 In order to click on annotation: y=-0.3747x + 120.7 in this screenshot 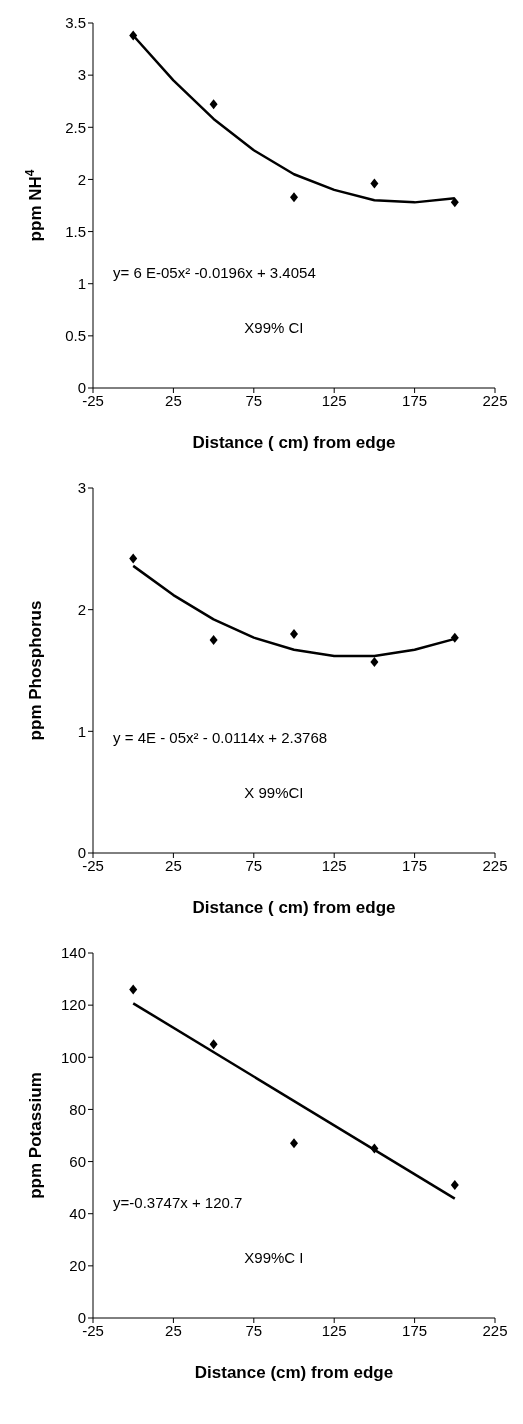, I will do `click(178, 1202)`.